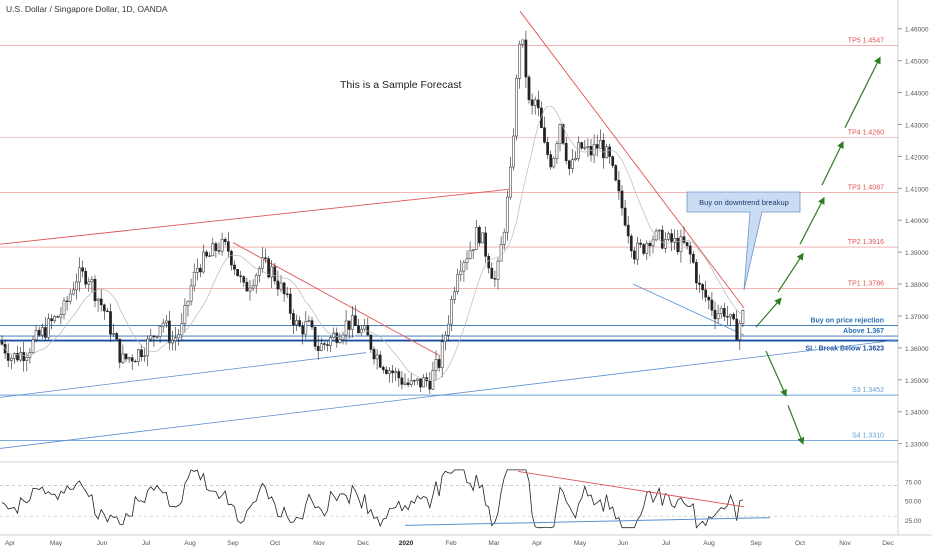 This screenshot has height=550, width=932. Describe the element at coordinates (631, 489) in the screenshot. I see `oscillator-resistance-line` at that location.